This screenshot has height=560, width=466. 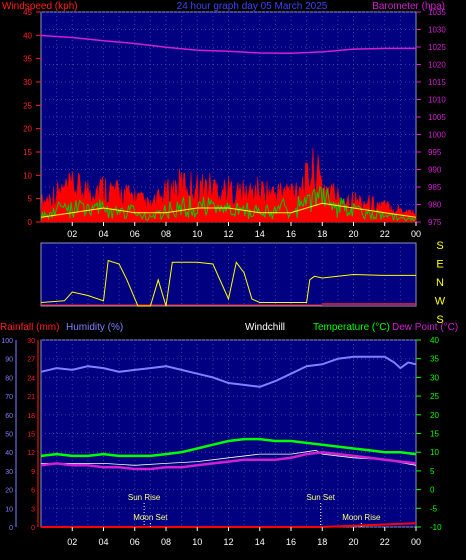 What do you see at coordinates (434, 434) in the screenshot?
I see `temperature-tick: 15` at bounding box center [434, 434].